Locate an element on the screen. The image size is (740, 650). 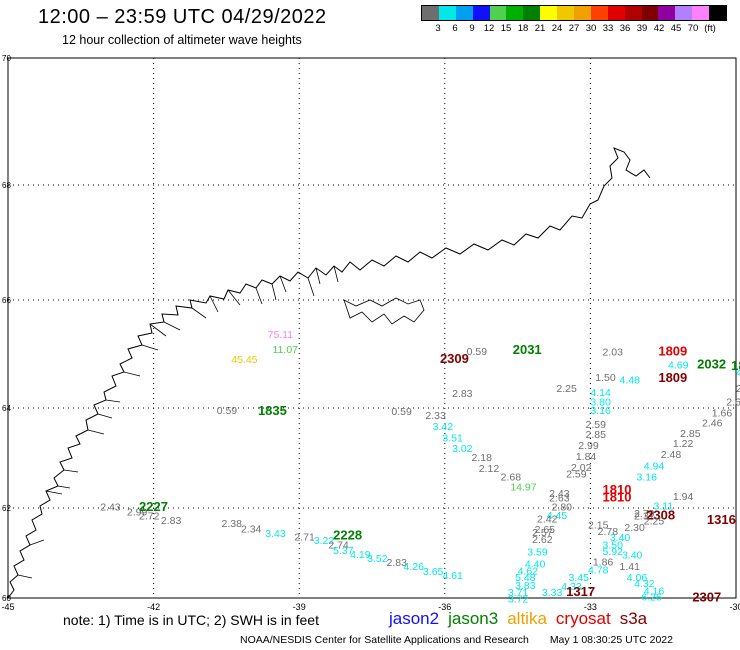
legend-cryosat: cryosat is located at coordinates (583, 618).